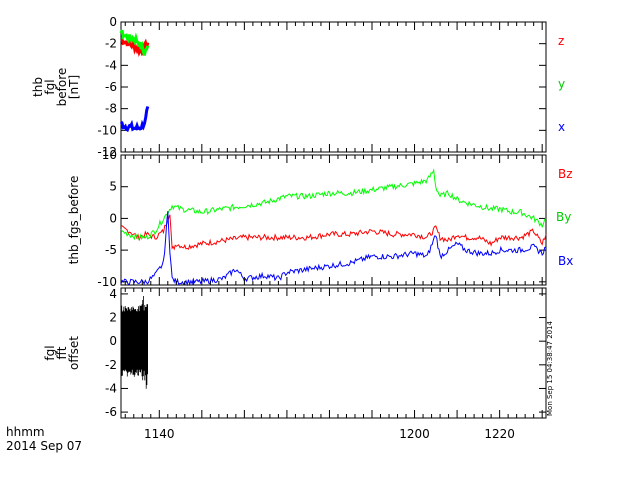 The image size is (640, 480). I want to click on legend-bz: Bz, so click(565, 174).